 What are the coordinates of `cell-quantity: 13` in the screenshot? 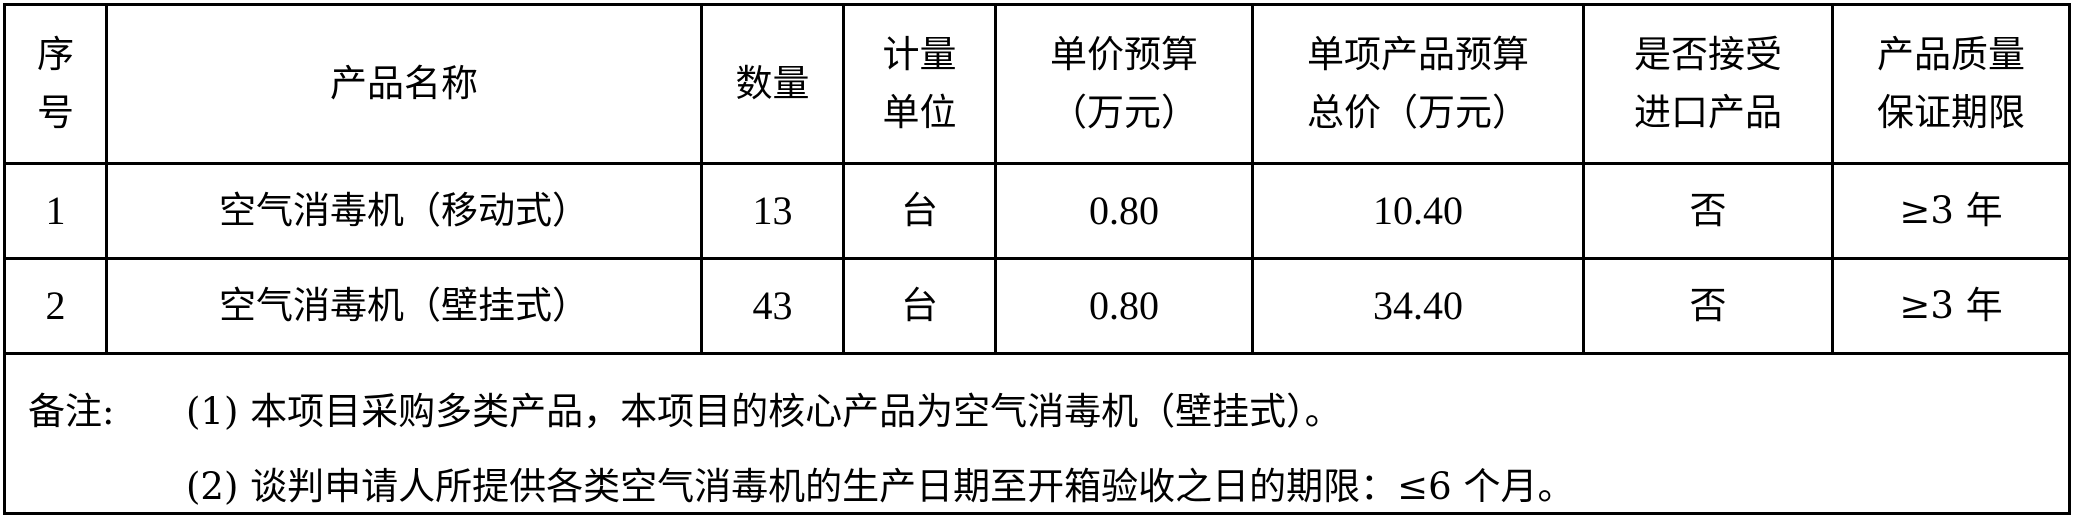 It's located at (772, 211).